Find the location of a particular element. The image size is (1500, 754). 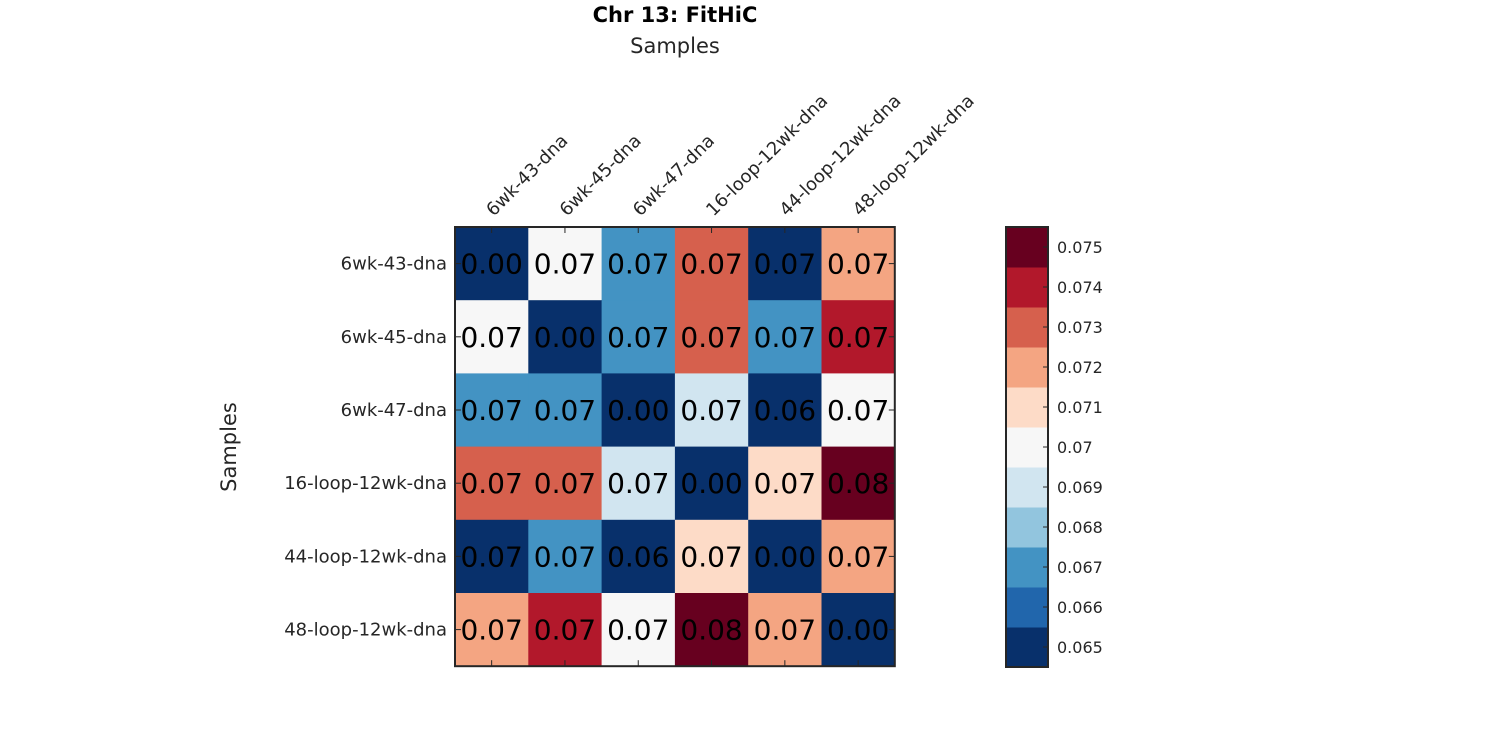

colorbar-tick-label: 0.065 is located at coordinates (1080, 647).